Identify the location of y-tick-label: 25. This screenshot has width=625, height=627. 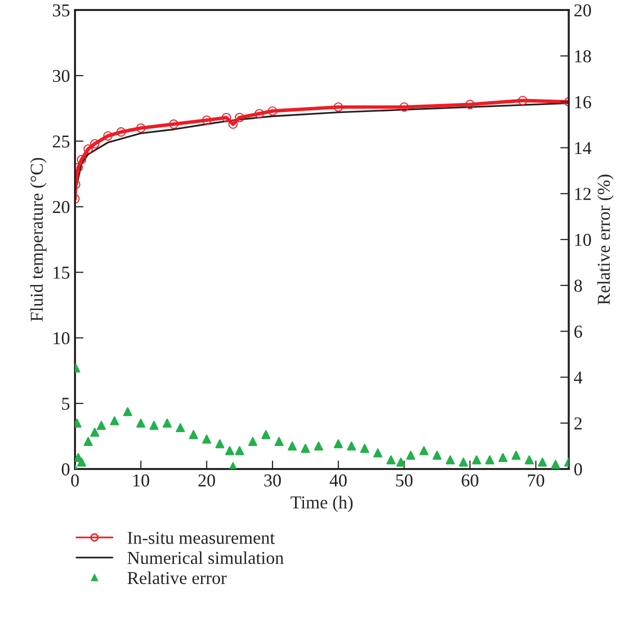
(61, 141).